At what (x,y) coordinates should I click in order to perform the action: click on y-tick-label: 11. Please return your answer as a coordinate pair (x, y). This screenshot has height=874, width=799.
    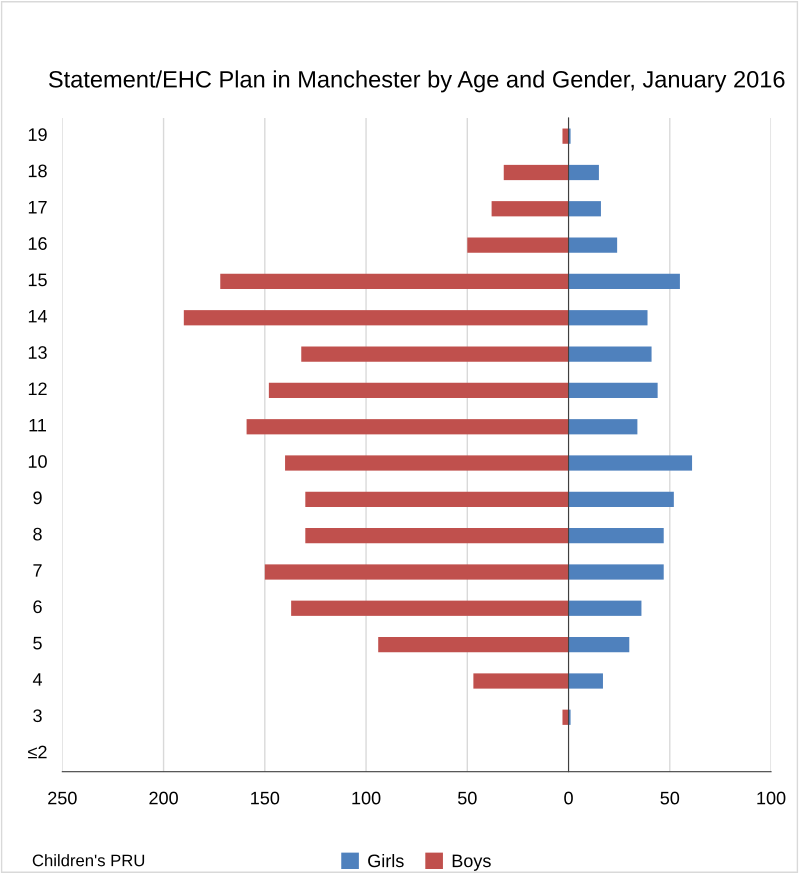
    Looking at the image, I should click on (38, 425).